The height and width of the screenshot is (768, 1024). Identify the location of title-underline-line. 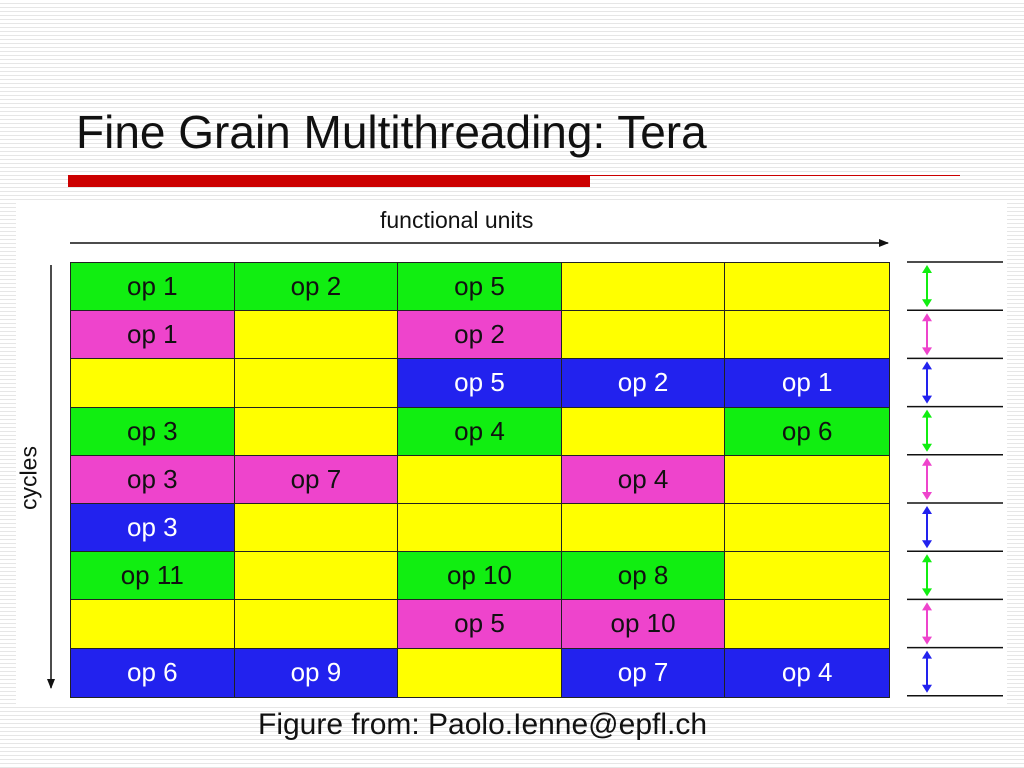
(775, 175).